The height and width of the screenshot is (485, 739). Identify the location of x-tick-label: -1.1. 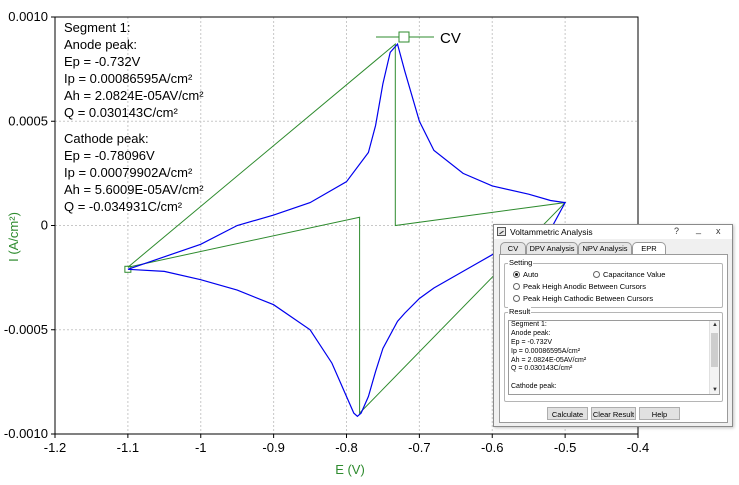
(128, 447).